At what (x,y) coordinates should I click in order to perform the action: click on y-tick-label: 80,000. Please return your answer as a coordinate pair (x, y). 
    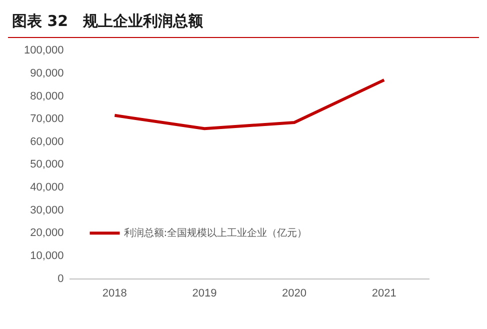
    Looking at the image, I should click on (47, 96).